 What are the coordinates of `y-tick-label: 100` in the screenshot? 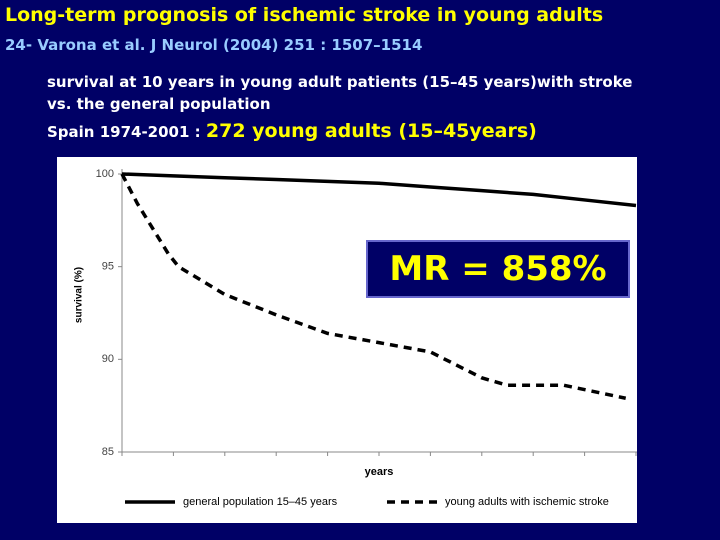 It's located at (105, 174).